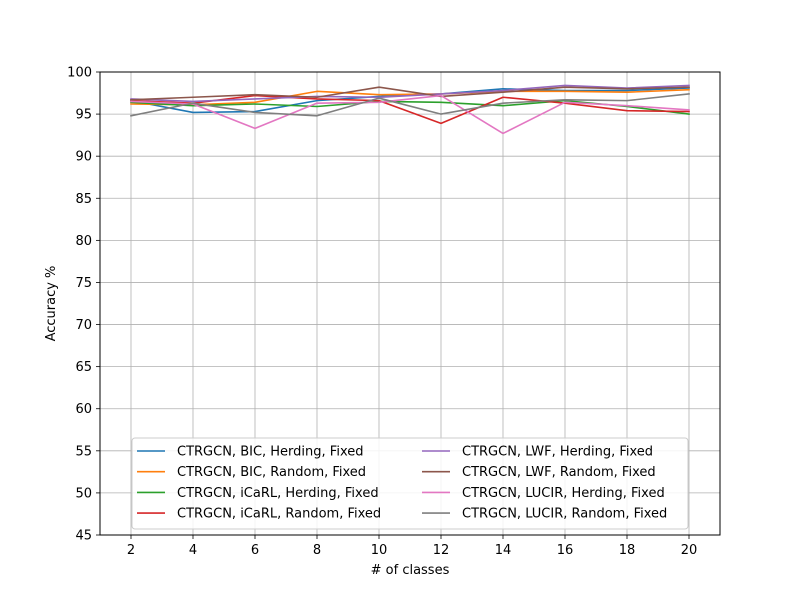 The width and height of the screenshot is (800, 604). Describe the element at coordinates (131, 550) in the screenshot. I see `x-tick-label: 2` at that location.